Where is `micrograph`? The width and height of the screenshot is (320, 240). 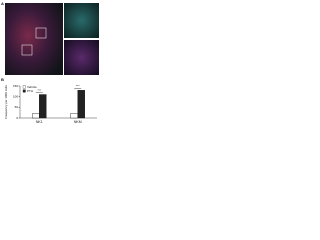
micrograph is located at coordinates (34, 39).